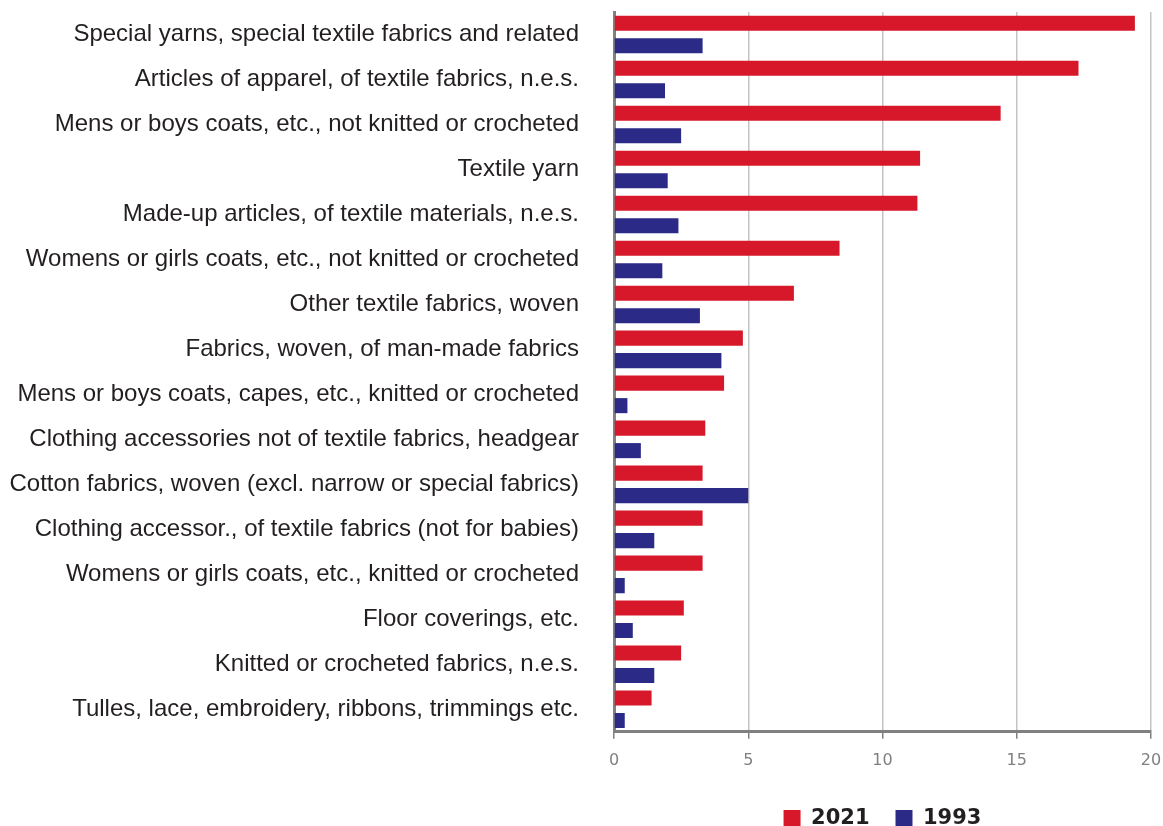 The width and height of the screenshot is (1163, 826). Describe the element at coordinates (434, 303) in the screenshot. I see `y-tick-label: Other textile fabrics, woven` at that location.